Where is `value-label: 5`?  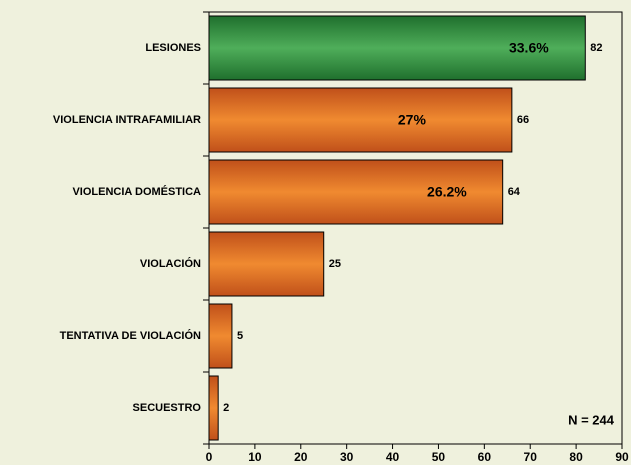 value-label: 5 is located at coordinates (240, 336).